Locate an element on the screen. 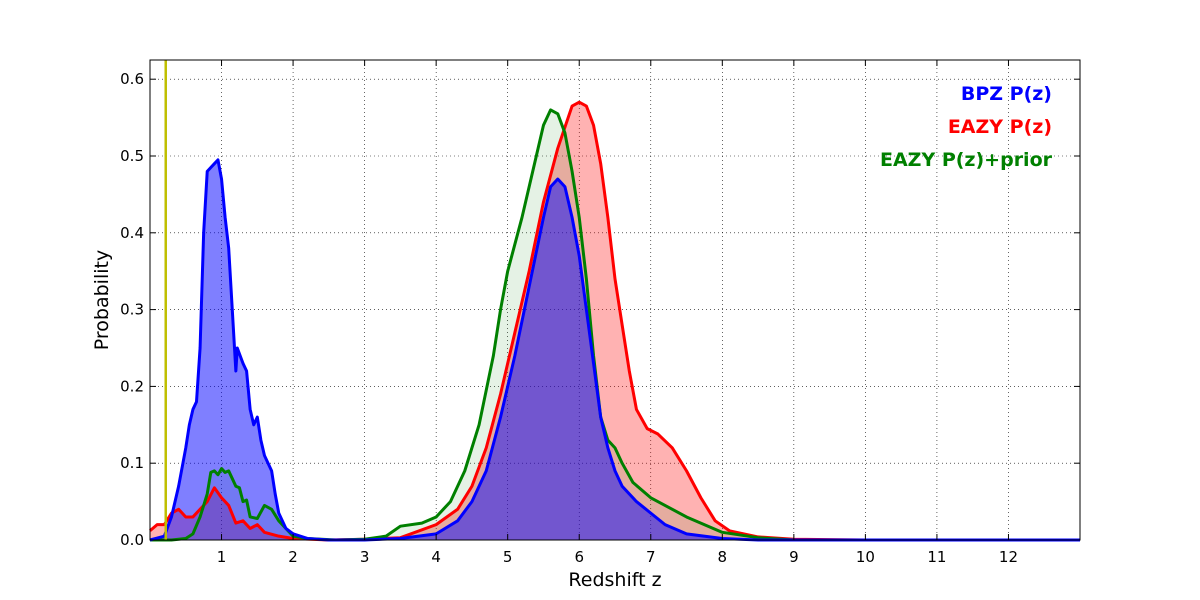 The height and width of the screenshot is (600, 1200). x-tick-label: 4 is located at coordinates (436, 557).